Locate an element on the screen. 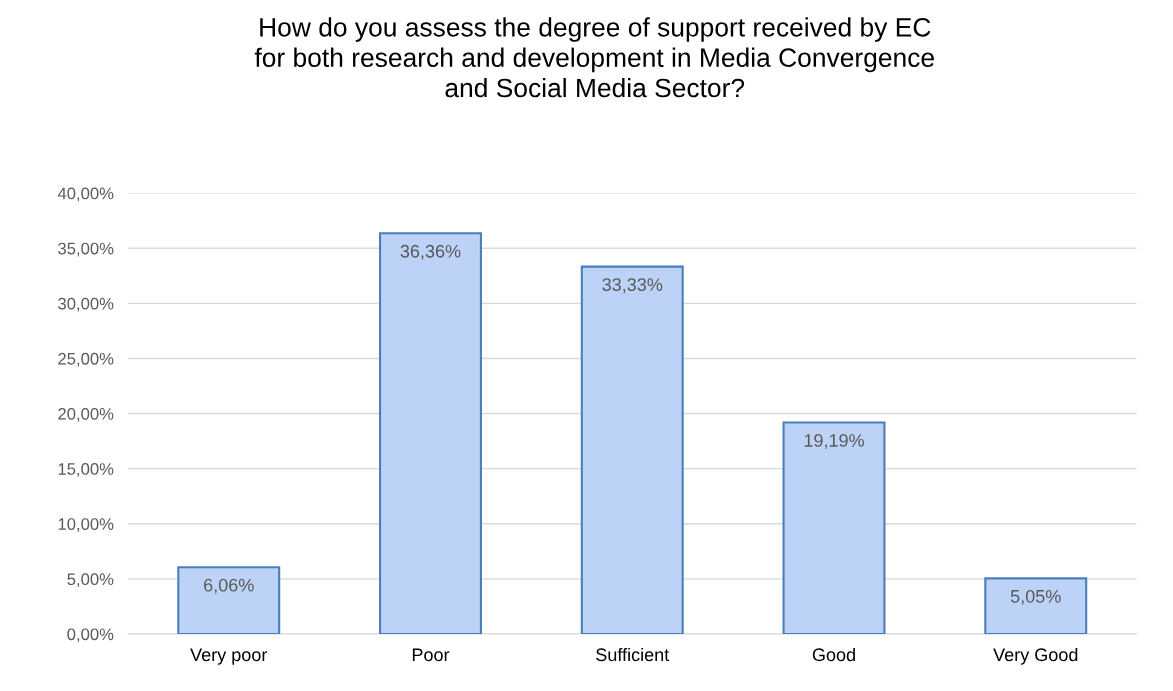 This screenshot has height=691, width=1173. data-label: 5,05% is located at coordinates (1035, 597).